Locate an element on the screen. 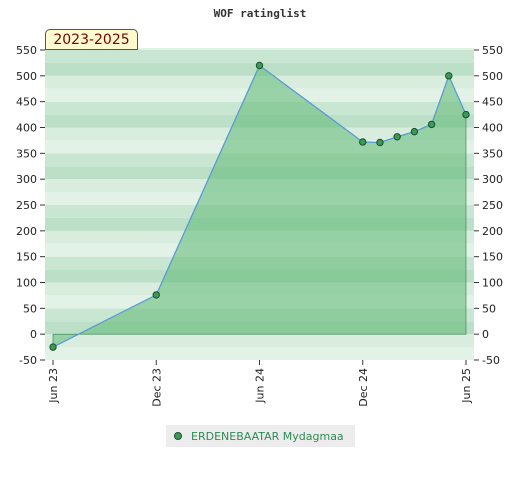  y-tick-label: 350 is located at coordinates (26, 153).